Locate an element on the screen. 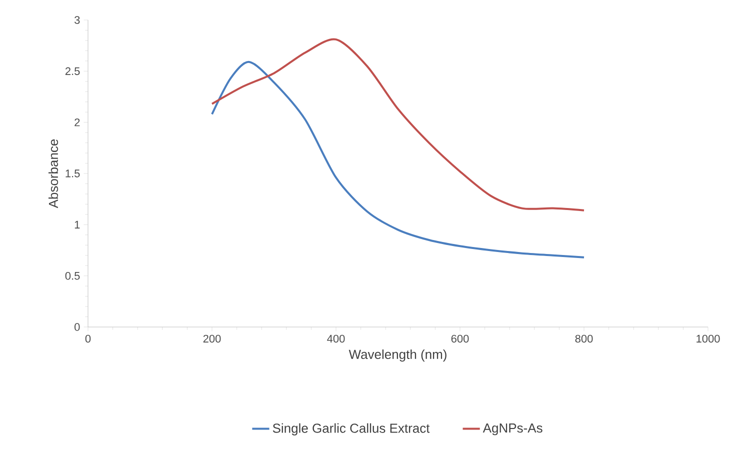 The height and width of the screenshot is (459, 730). x-tick-label: 1000 is located at coordinates (708, 338).